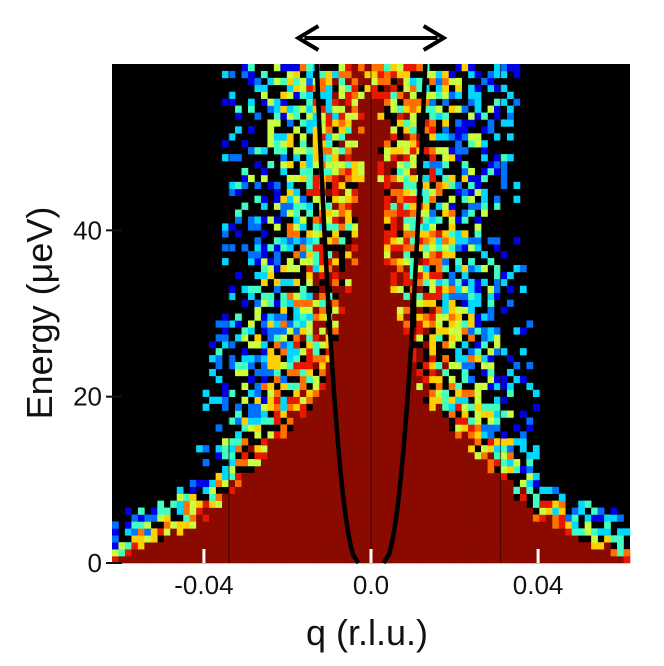  I want to click on y-tick-label: 0, so click(95, 563).